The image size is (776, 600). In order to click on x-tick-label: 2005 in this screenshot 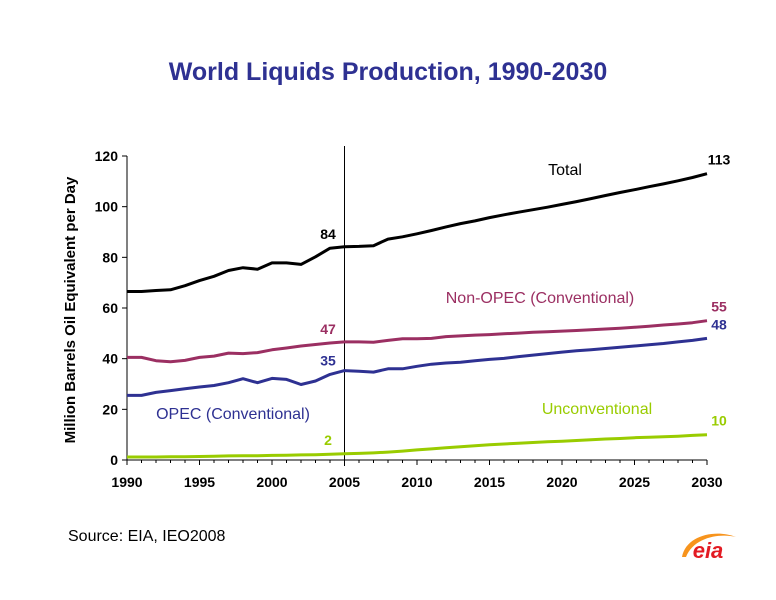, I will do `click(344, 482)`.